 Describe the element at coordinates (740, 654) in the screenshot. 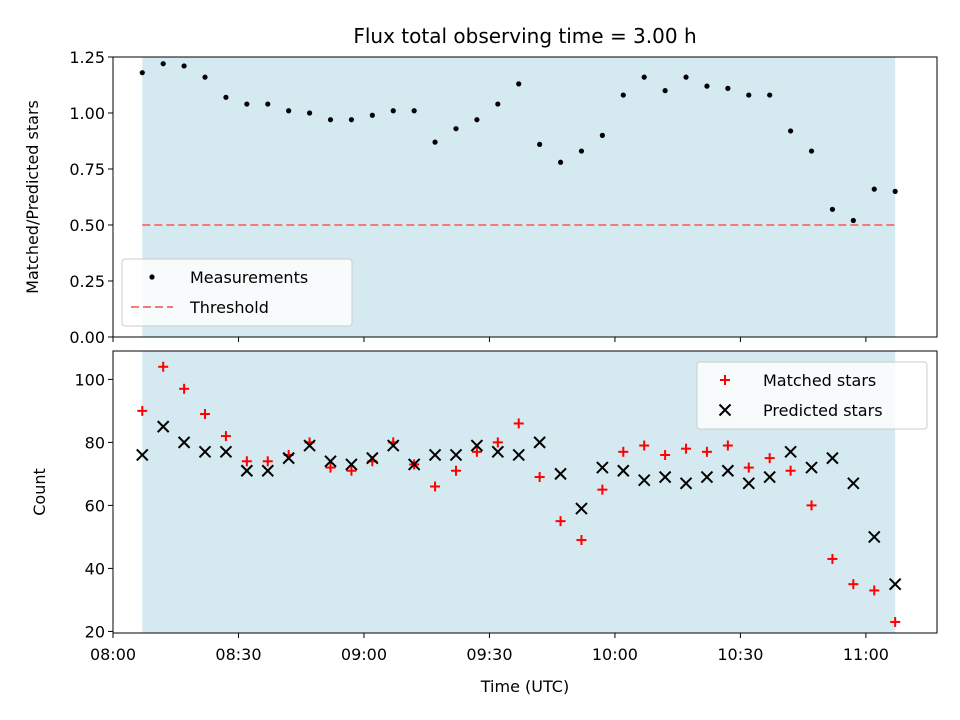

I see `x-tick-label: 10:30` at that location.